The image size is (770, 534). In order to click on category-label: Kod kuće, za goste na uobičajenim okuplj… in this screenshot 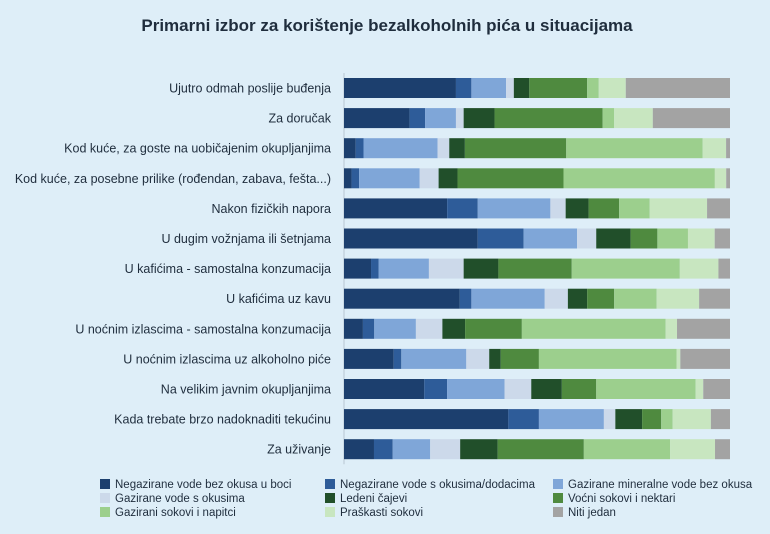, I will do `click(197, 149)`.